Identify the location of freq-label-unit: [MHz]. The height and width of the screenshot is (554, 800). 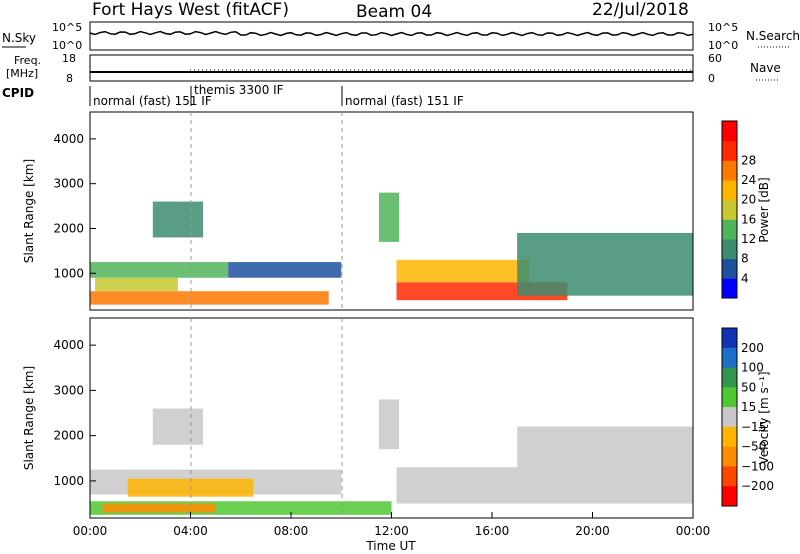
(22, 73).